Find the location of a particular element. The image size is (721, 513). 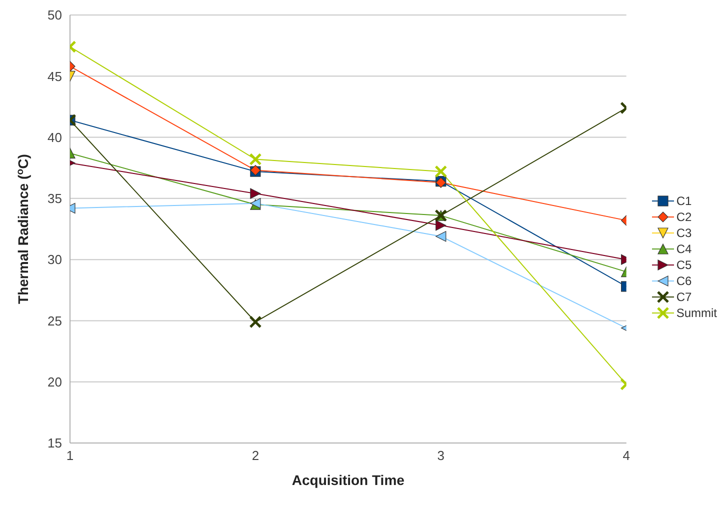

legend-label: Summit is located at coordinates (696, 313).